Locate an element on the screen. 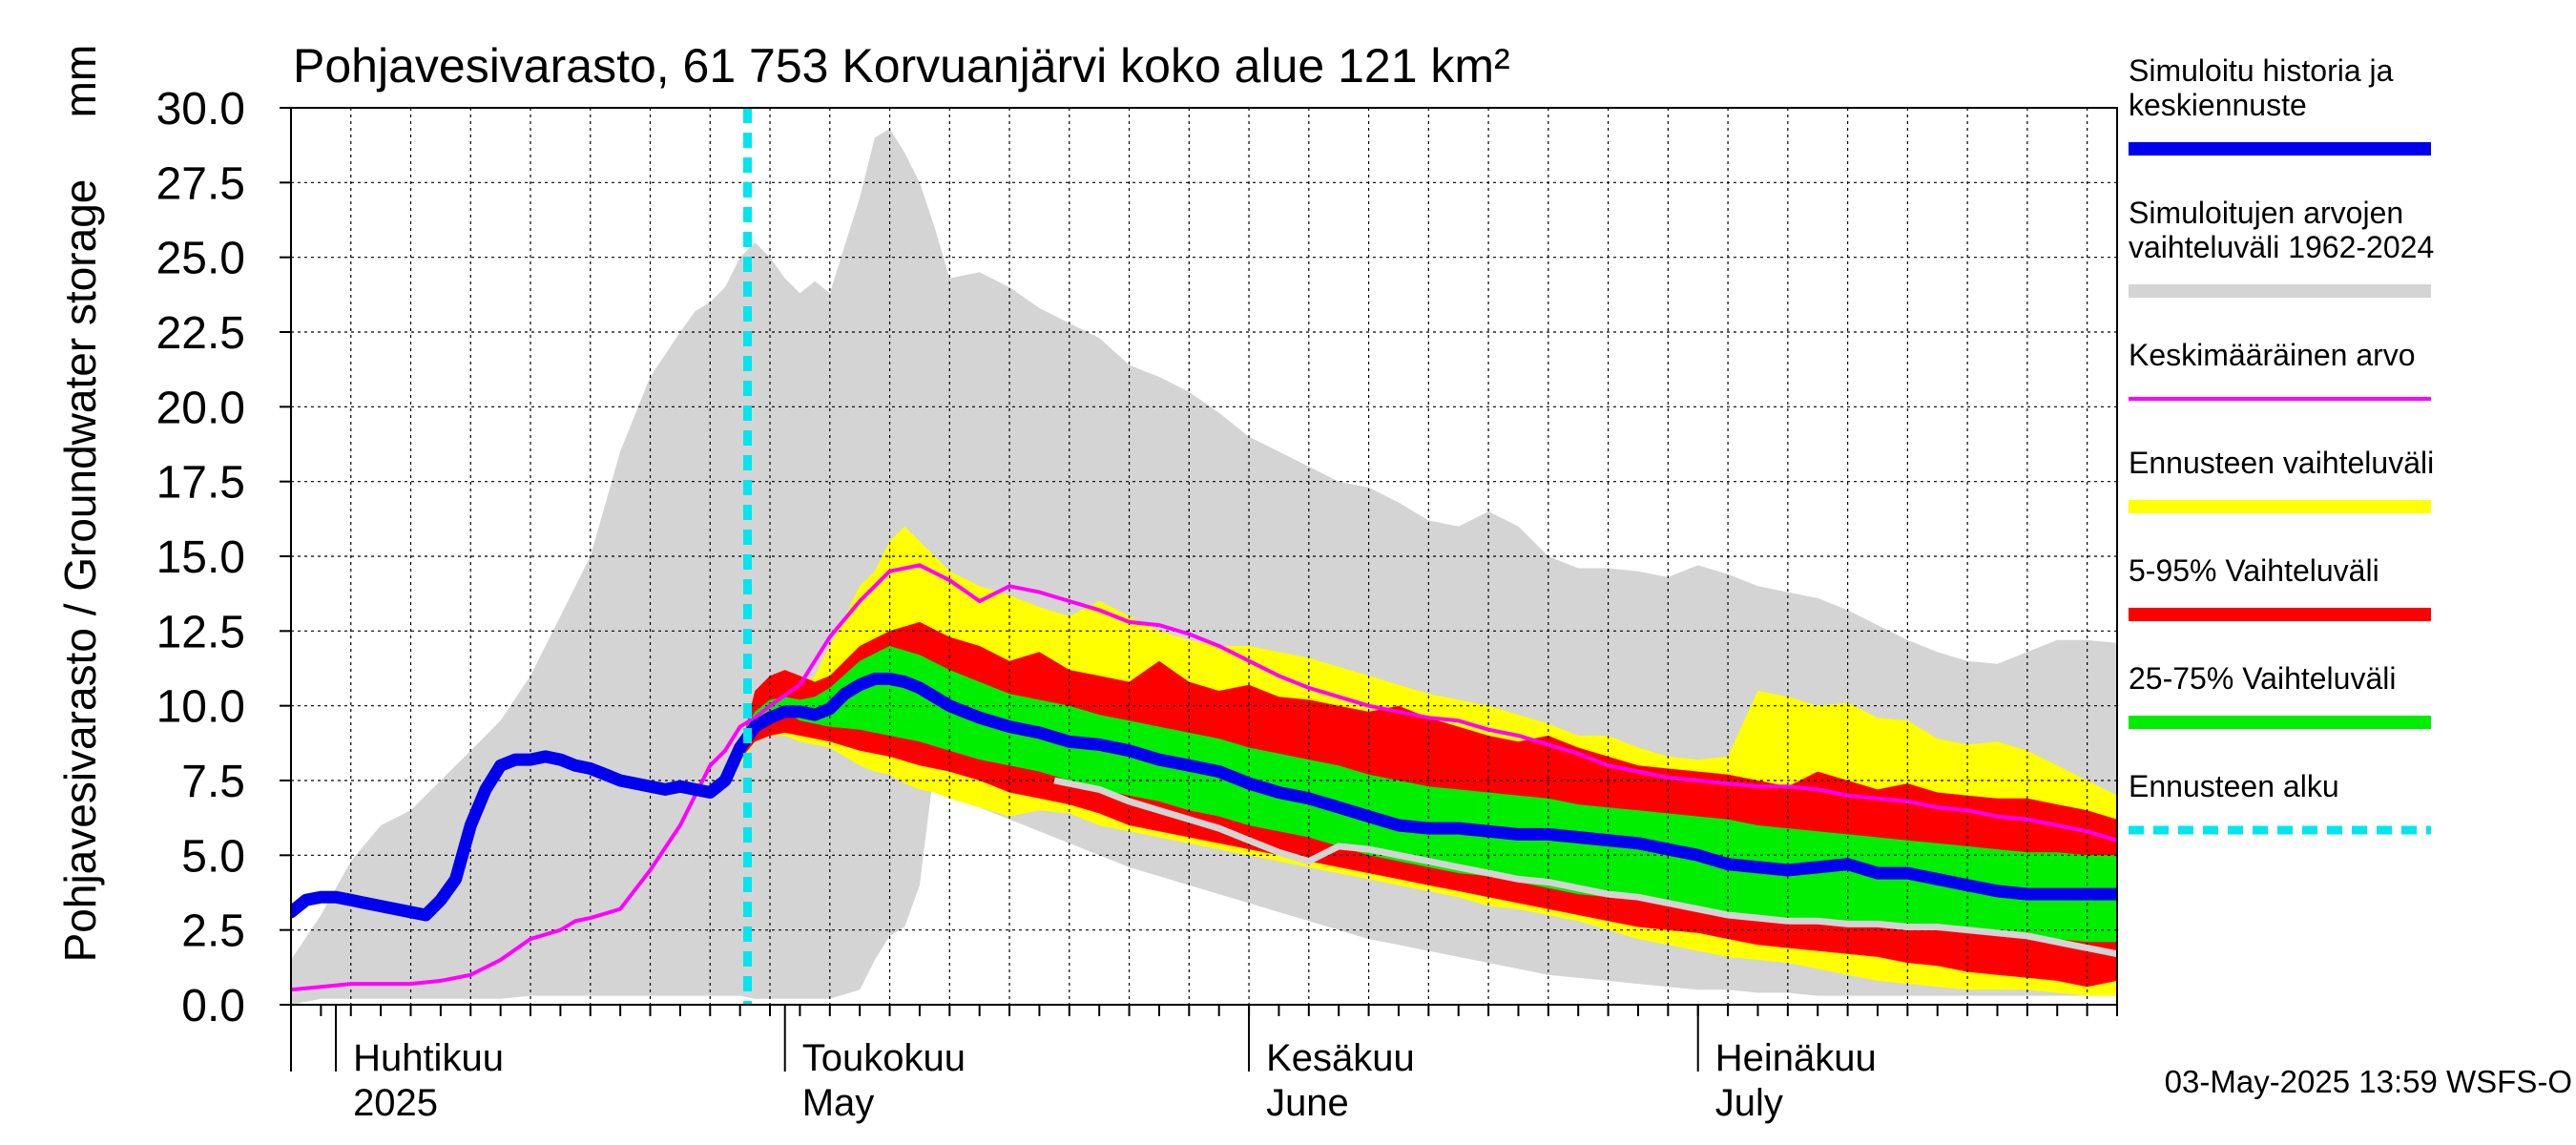 The height and width of the screenshot is (1145, 2576). month-label: Toukokuu is located at coordinates (884, 1058).